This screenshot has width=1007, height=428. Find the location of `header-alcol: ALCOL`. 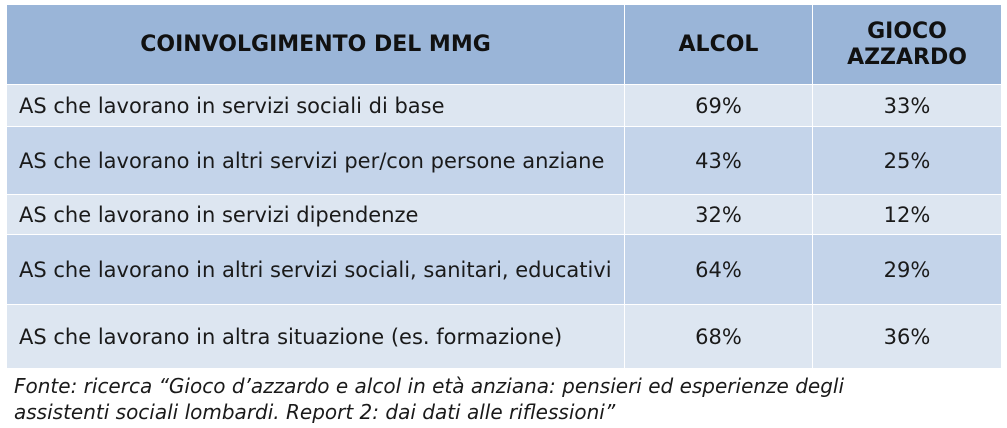

header-alcol: ALCOL is located at coordinates (718, 44).